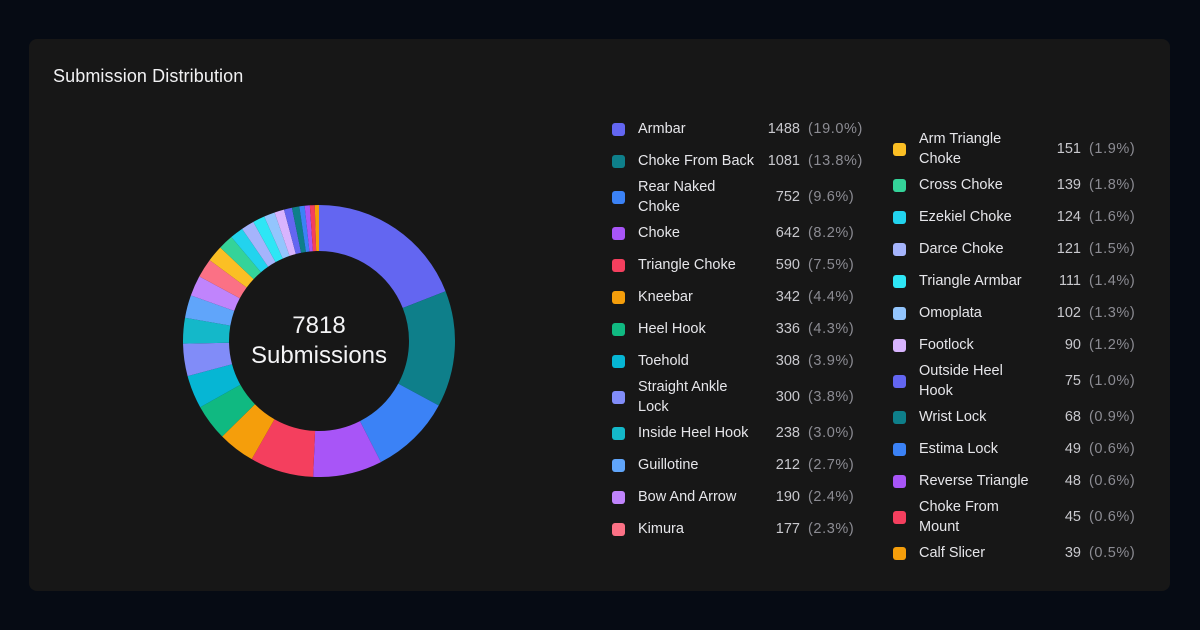  Describe the element at coordinates (665, 297) in the screenshot. I see `legend-label: Kneebar` at that location.